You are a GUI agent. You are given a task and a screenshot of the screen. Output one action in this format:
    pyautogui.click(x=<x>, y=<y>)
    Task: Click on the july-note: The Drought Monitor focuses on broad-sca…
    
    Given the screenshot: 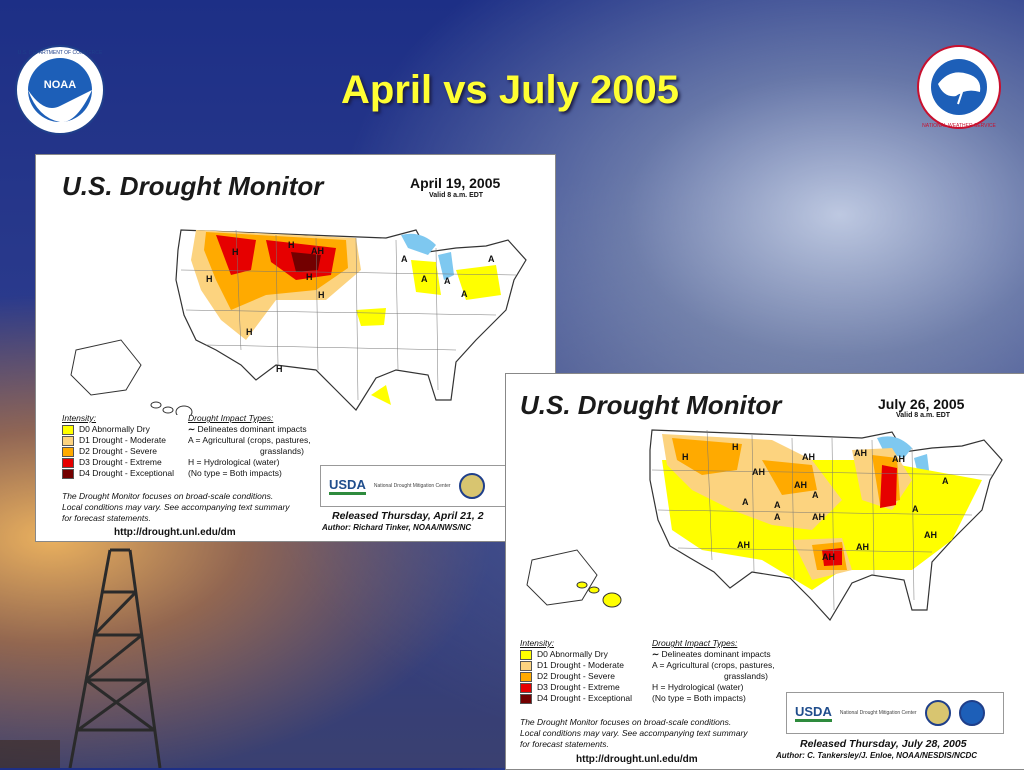 What is the action you would take?
    pyautogui.click(x=650, y=733)
    